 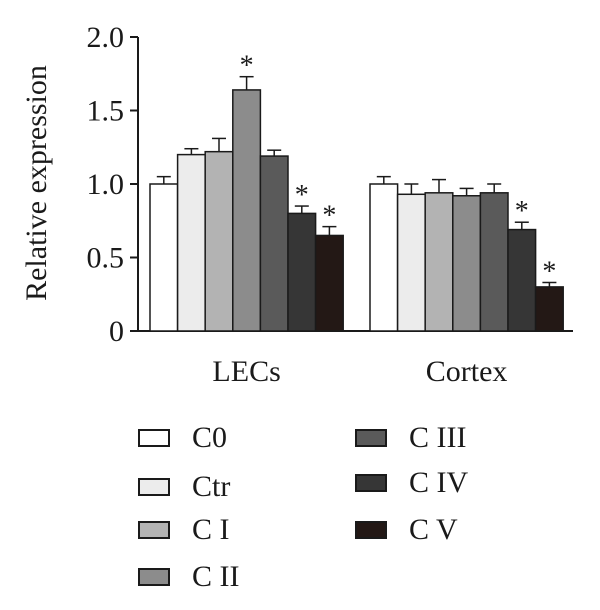 What do you see at coordinates (302, 272) in the screenshot?
I see `bar-c-iv-lecs` at bounding box center [302, 272].